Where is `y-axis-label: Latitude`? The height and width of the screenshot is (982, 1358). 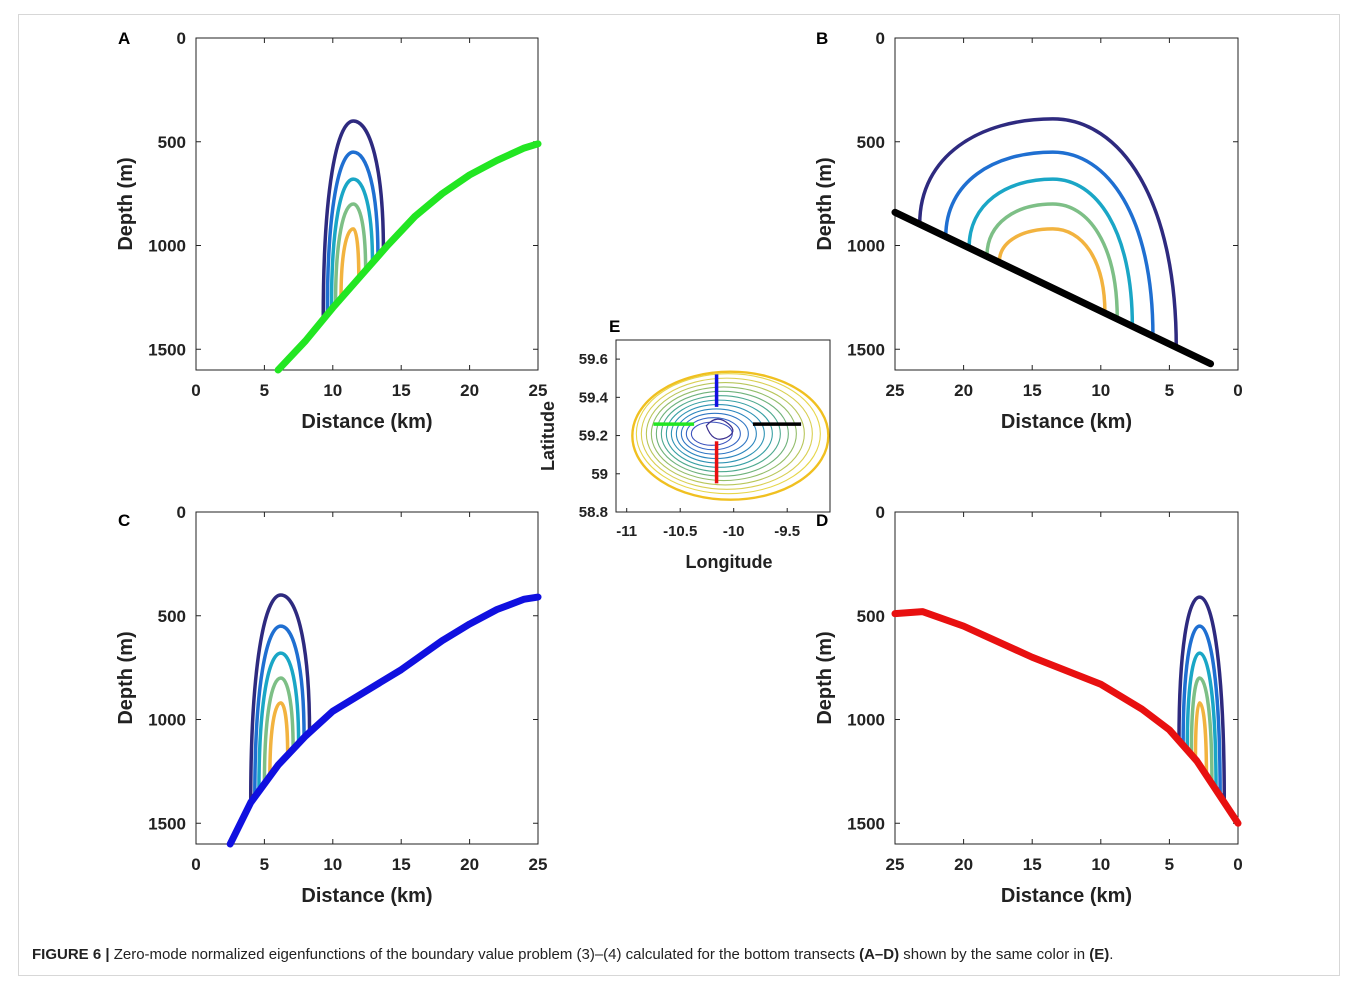
y-axis-label: Latitude is located at coordinates (548, 436).